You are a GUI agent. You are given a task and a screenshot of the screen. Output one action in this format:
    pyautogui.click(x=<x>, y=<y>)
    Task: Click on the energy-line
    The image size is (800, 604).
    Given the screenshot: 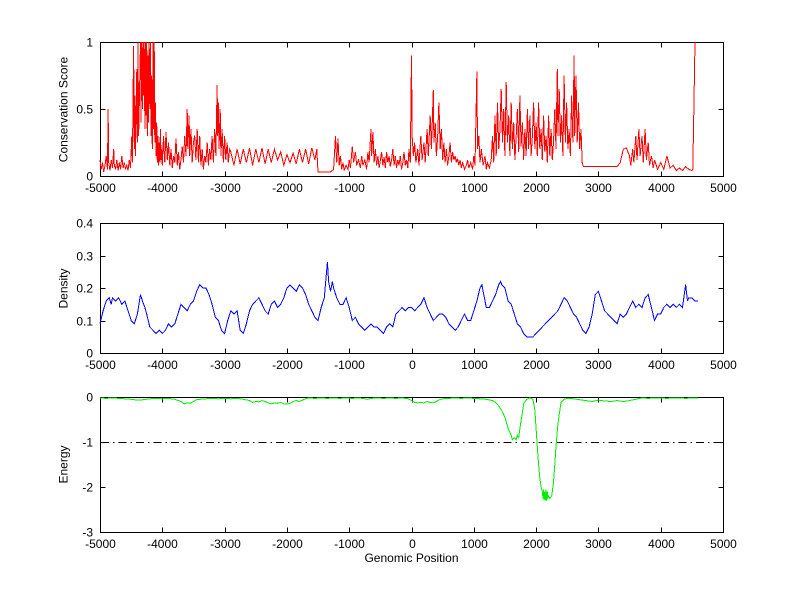 What is the action you would take?
    pyautogui.click(x=399, y=449)
    